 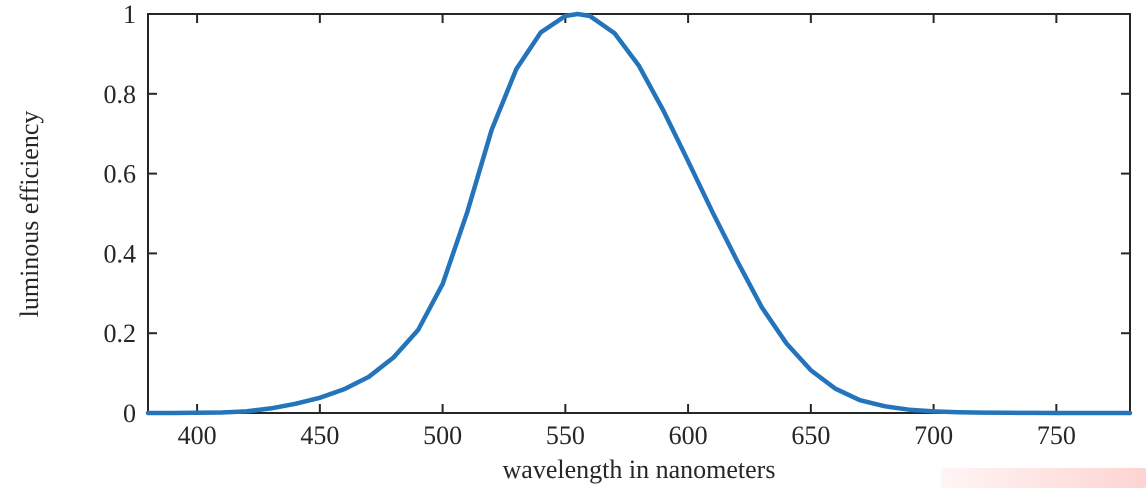 What do you see at coordinates (129, 14) in the screenshot?
I see `y-tick-label: 1` at bounding box center [129, 14].